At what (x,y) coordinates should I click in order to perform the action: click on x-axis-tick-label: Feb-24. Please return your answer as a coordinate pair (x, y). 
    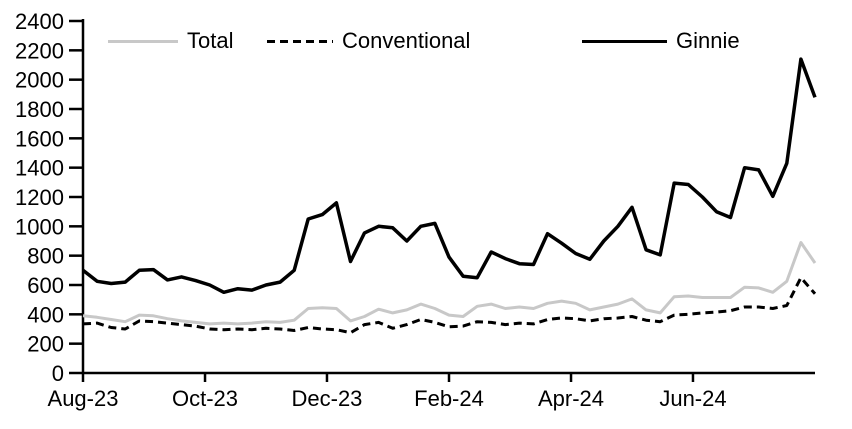
    Looking at the image, I should click on (449, 398).